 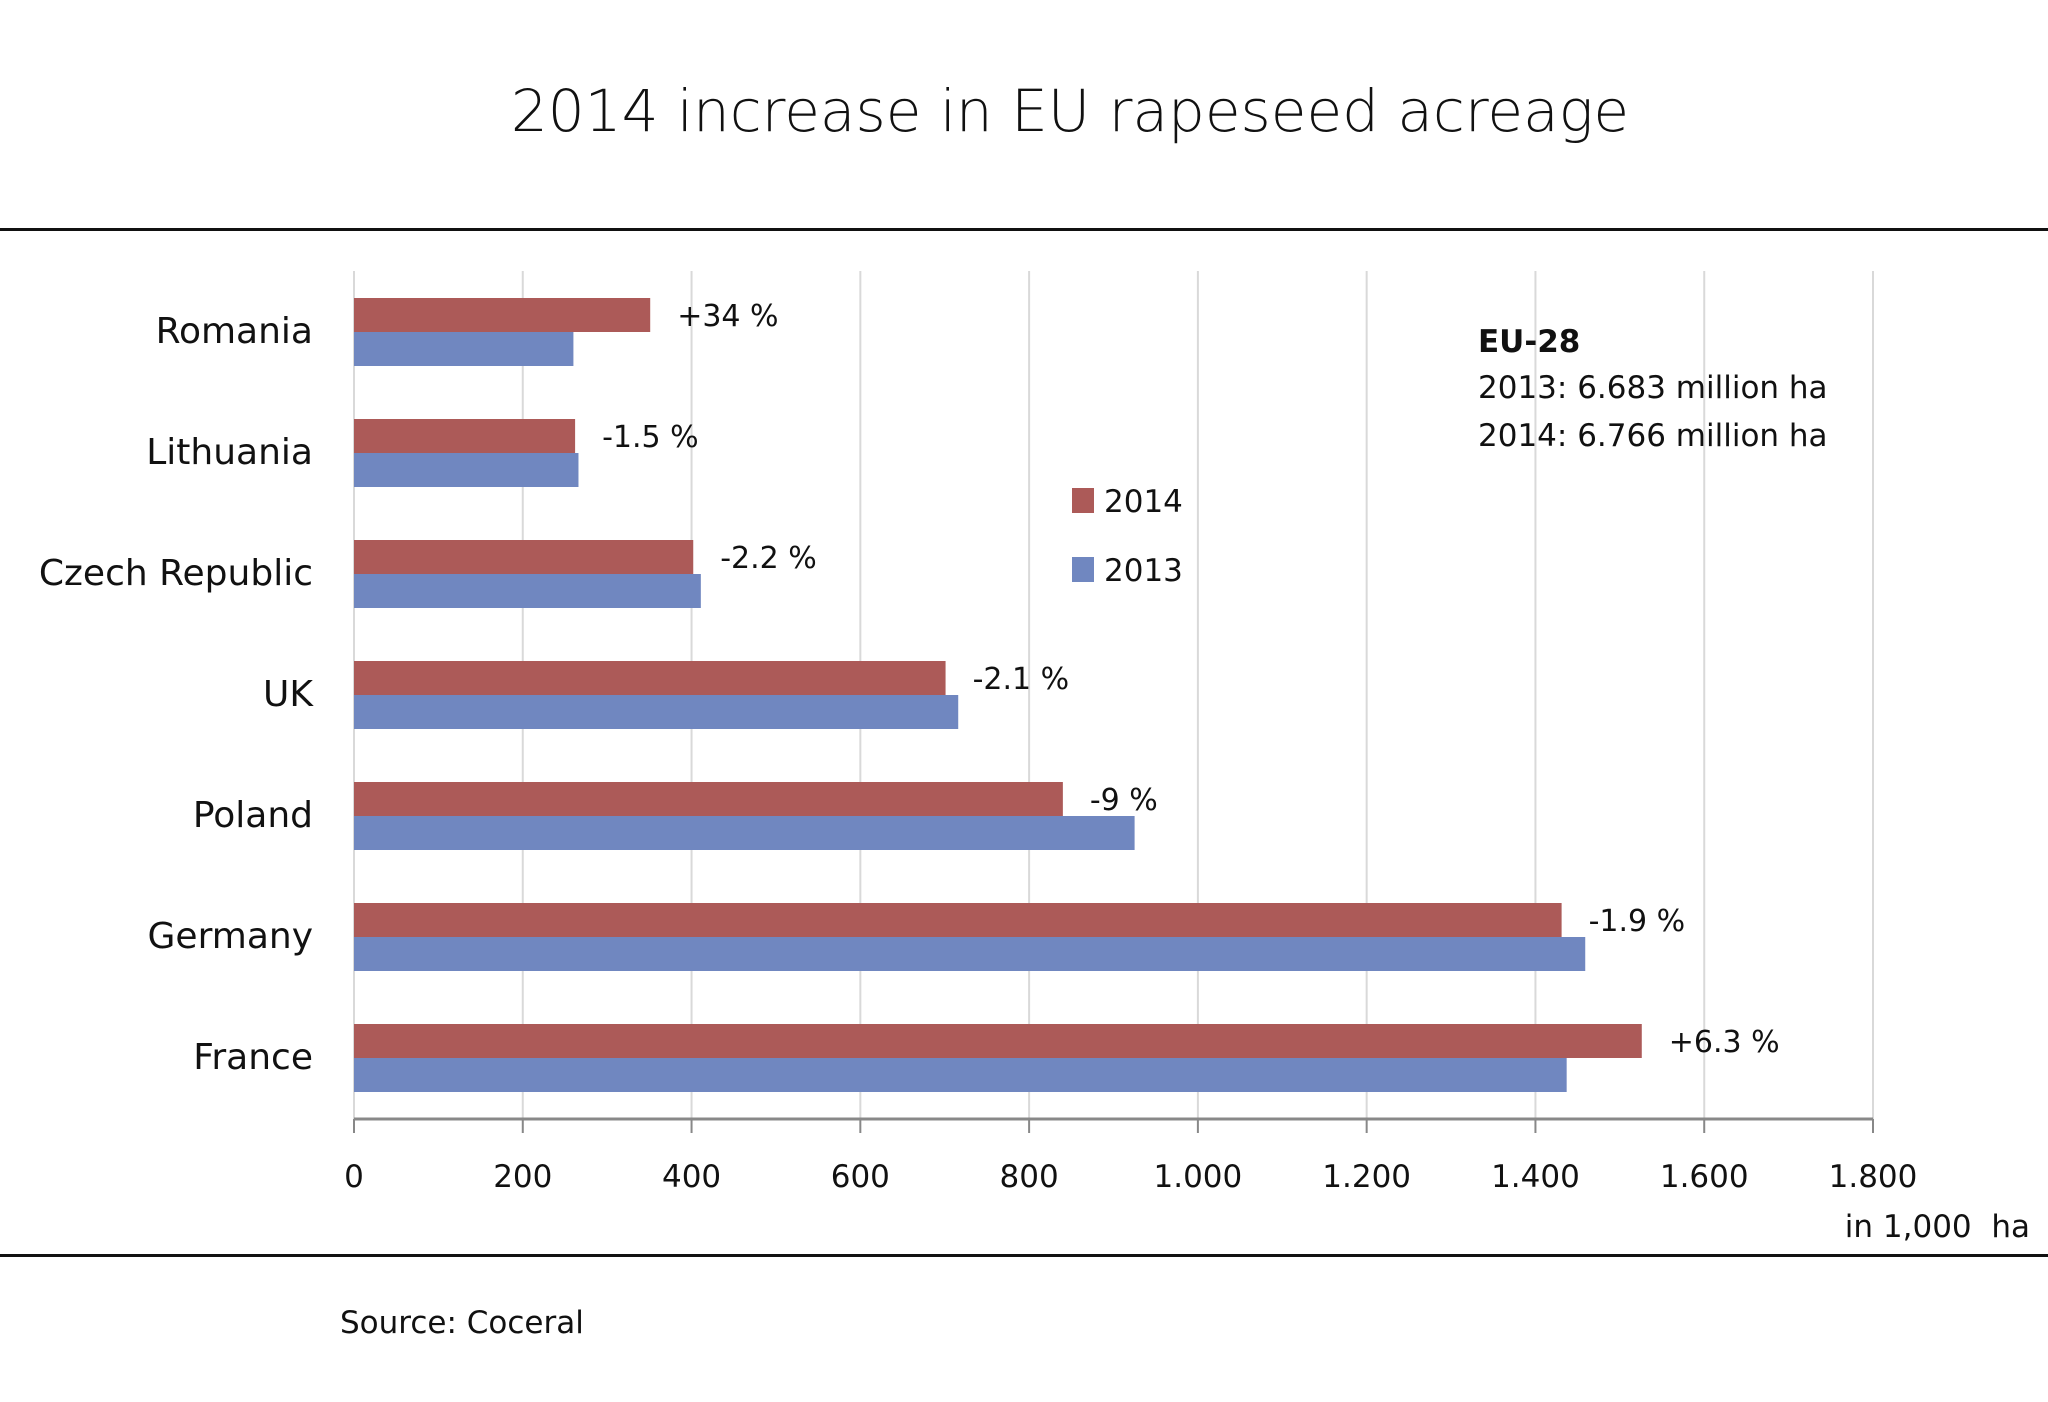 I want to click on bar-2013-czech-republic, so click(x=527, y=591).